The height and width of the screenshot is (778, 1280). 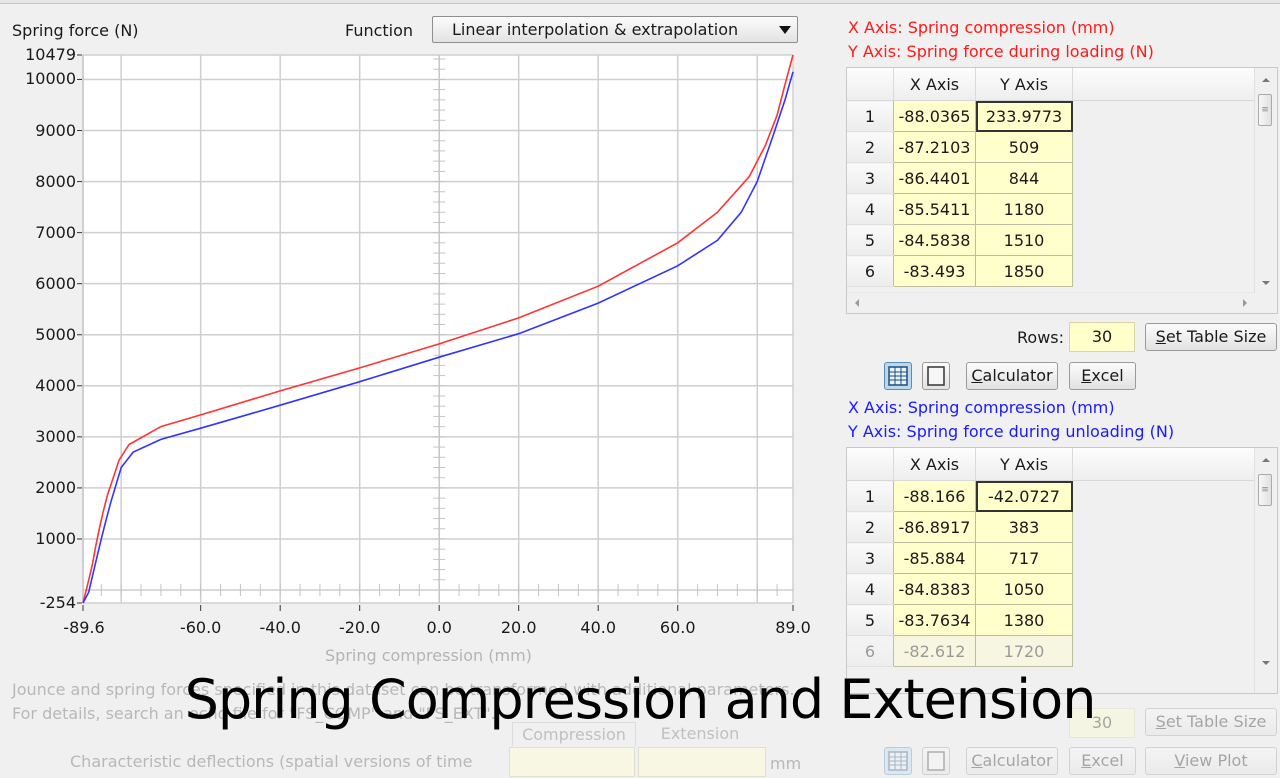 What do you see at coordinates (1051, 302) in the screenshot?
I see `loading-table-horizontal-scrollbar` at bounding box center [1051, 302].